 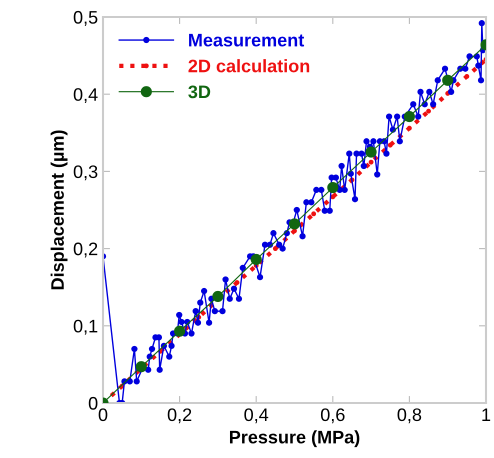 I want to click on legend-label: Measurement, so click(x=246, y=40).